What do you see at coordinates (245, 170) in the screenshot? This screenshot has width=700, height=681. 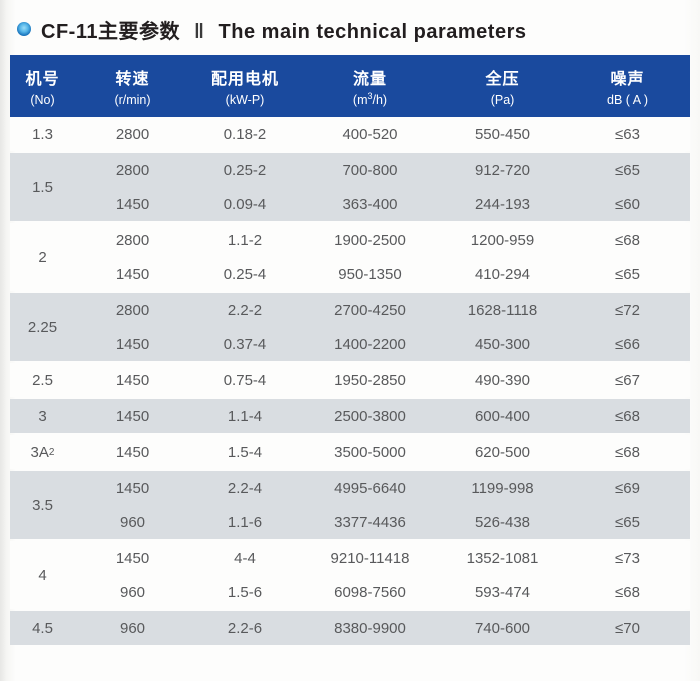 I see `cell-motor: 0.25-2` at bounding box center [245, 170].